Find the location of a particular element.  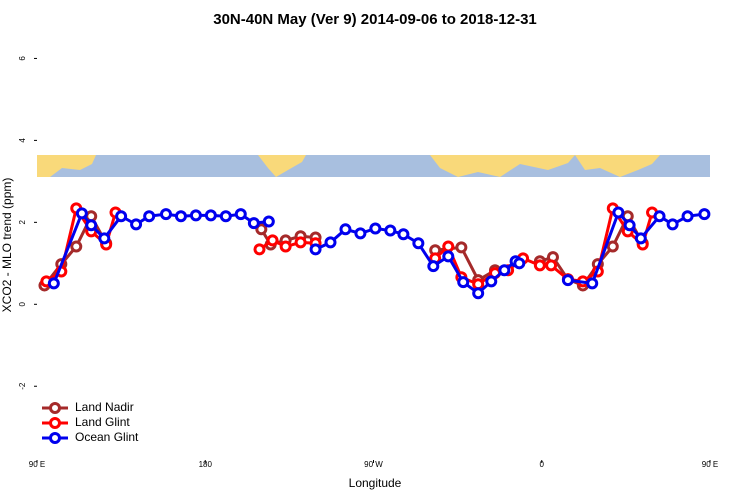

y-tick-label: 0 is located at coordinates (22, 304).